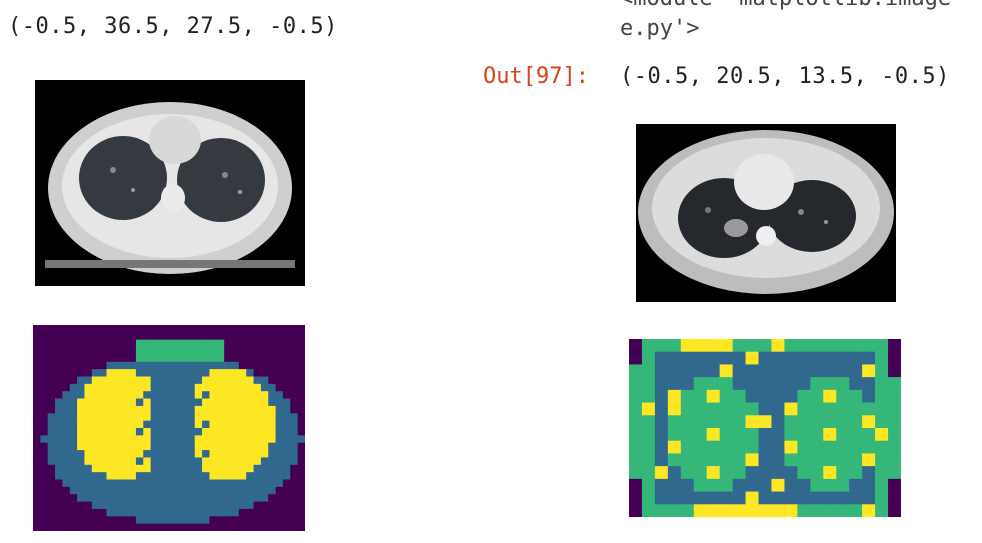  Describe the element at coordinates (785, 76) in the screenshot. I see `right-output-tuple: (-0.5, 20.5, 13.5, -0.5)` at that location.